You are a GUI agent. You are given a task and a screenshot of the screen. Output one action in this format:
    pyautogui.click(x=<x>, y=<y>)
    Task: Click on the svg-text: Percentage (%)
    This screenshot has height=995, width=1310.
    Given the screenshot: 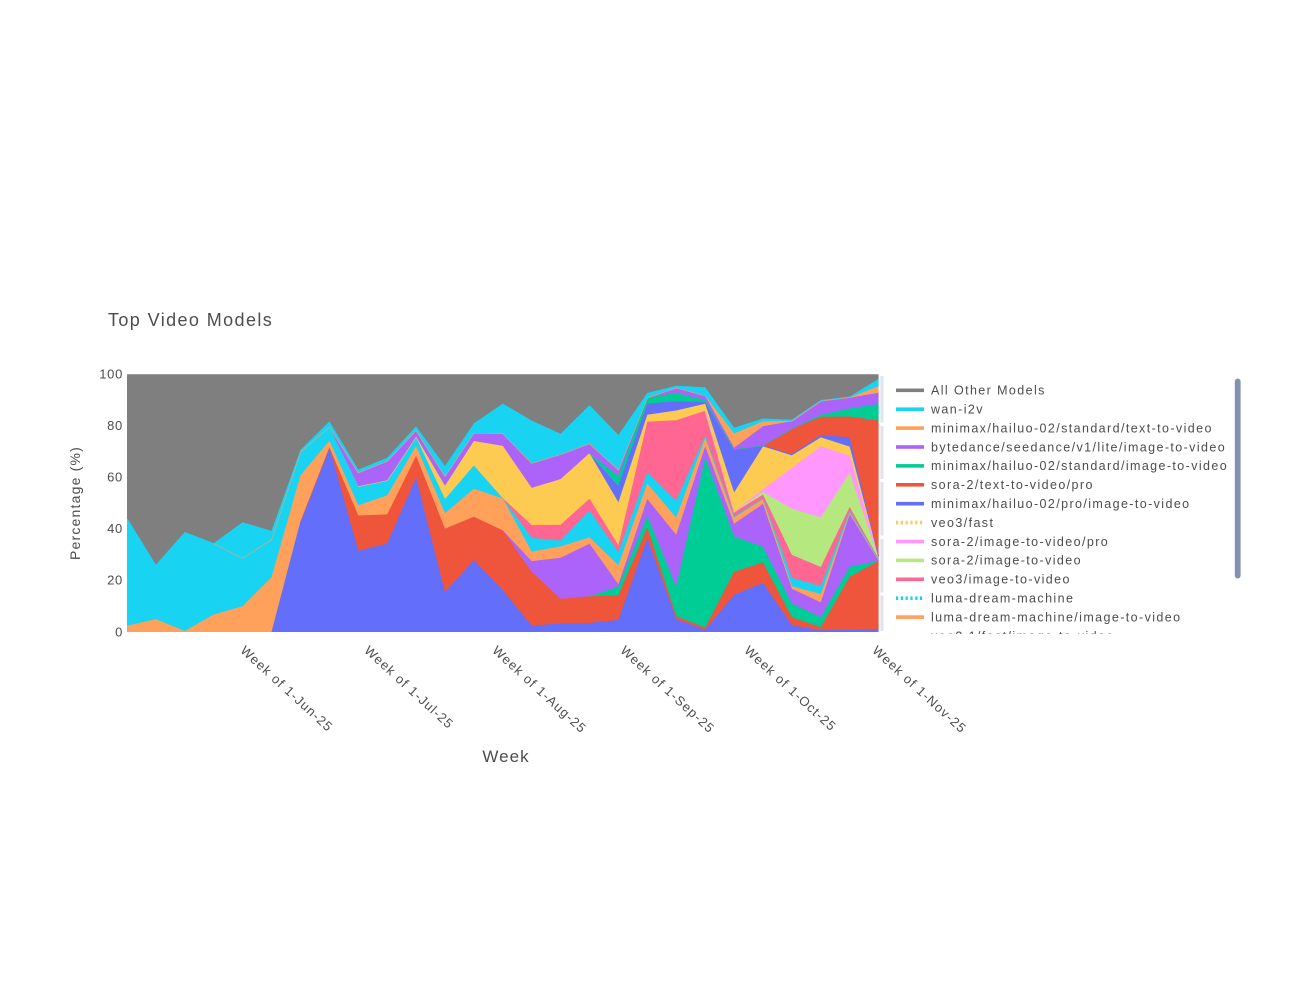 What is the action you would take?
    pyautogui.click(x=75, y=503)
    